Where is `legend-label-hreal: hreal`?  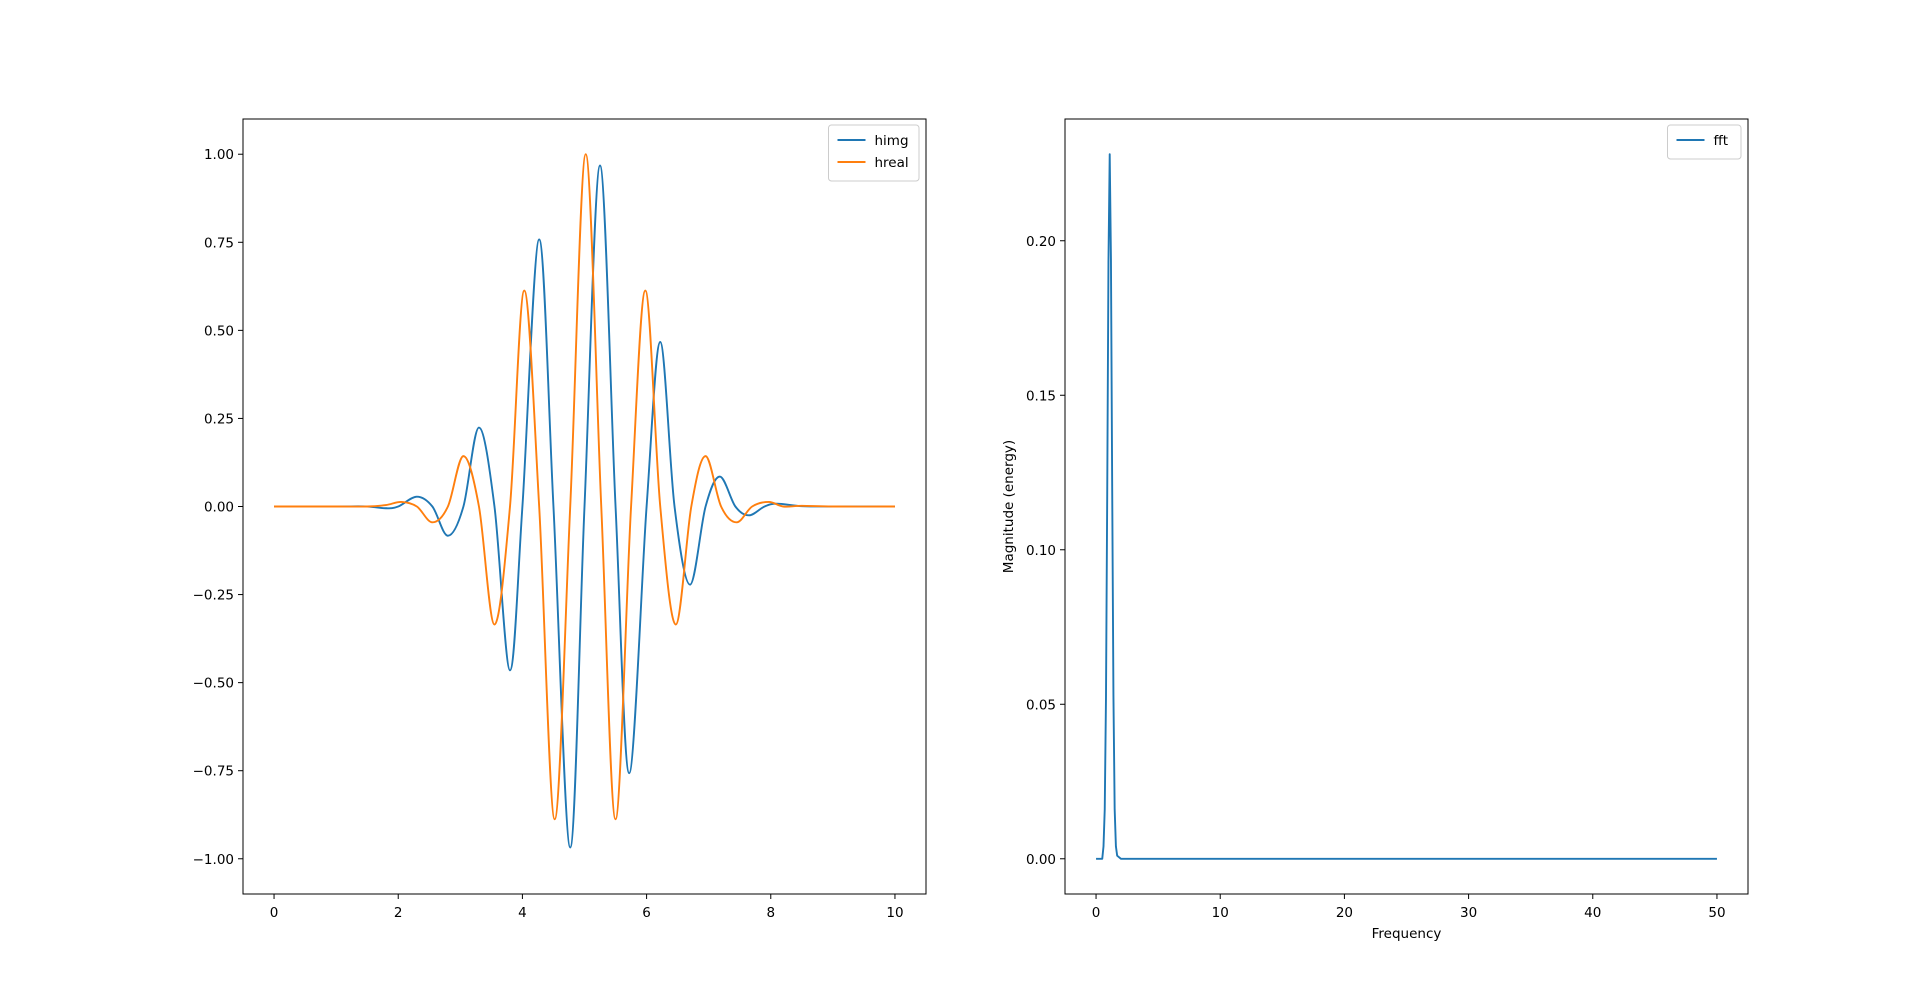
legend-label-hreal: hreal is located at coordinates (892, 163).